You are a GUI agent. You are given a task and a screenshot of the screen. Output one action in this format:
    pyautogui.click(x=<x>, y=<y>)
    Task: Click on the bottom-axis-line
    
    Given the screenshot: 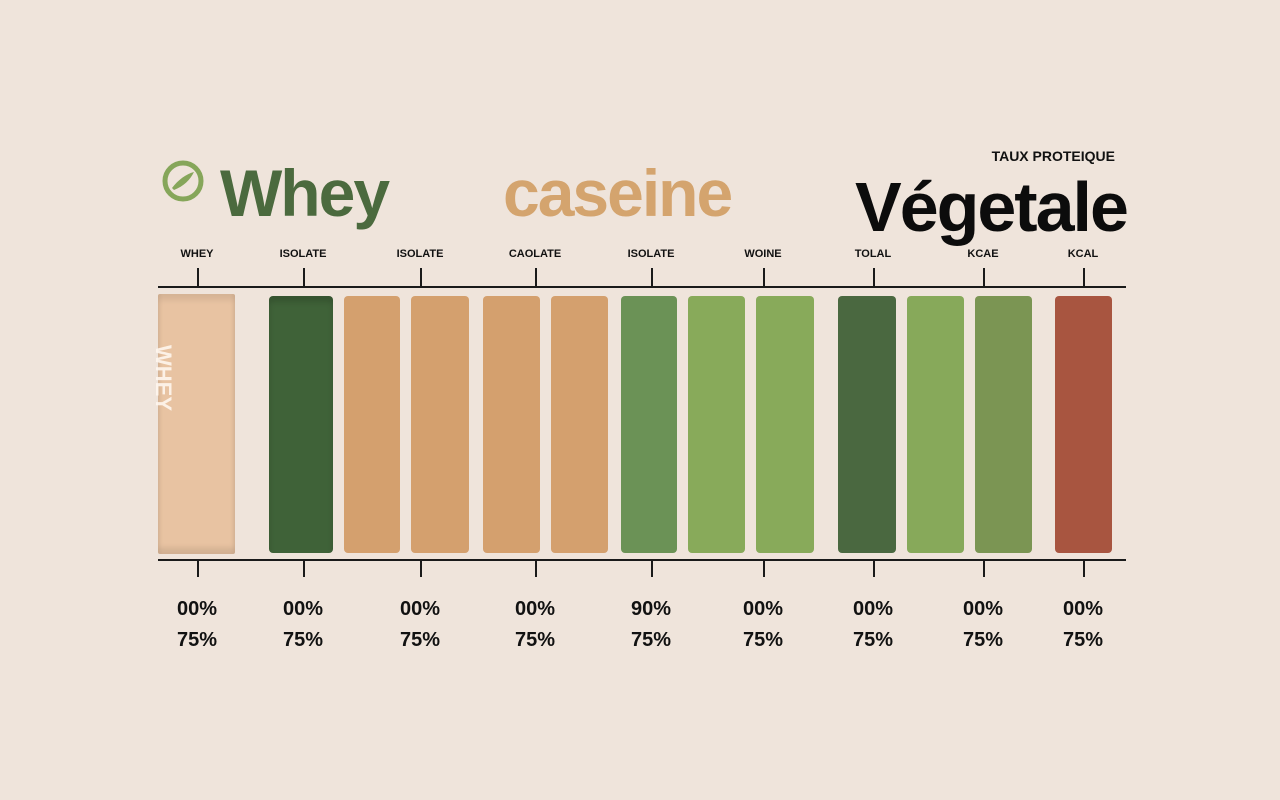 What is the action you would take?
    pyautogui.click(x=642, y=560)
    